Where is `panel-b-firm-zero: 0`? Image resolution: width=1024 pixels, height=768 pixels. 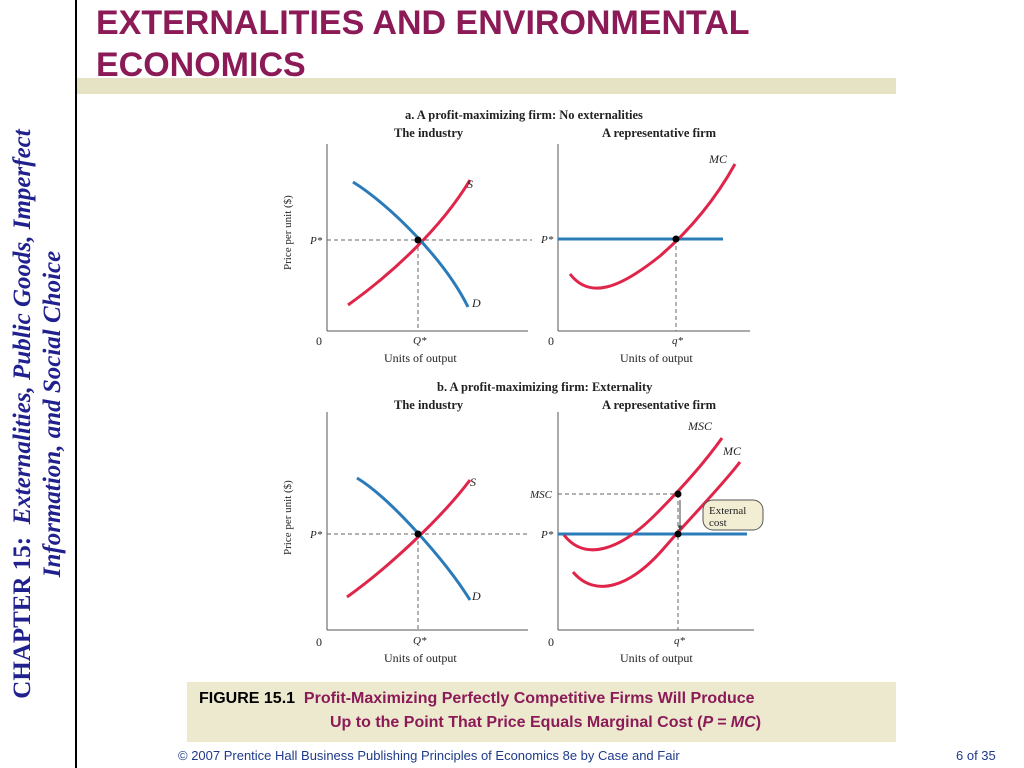
panel-b-firm-zero: 0 is located at coordinates (551, 642).